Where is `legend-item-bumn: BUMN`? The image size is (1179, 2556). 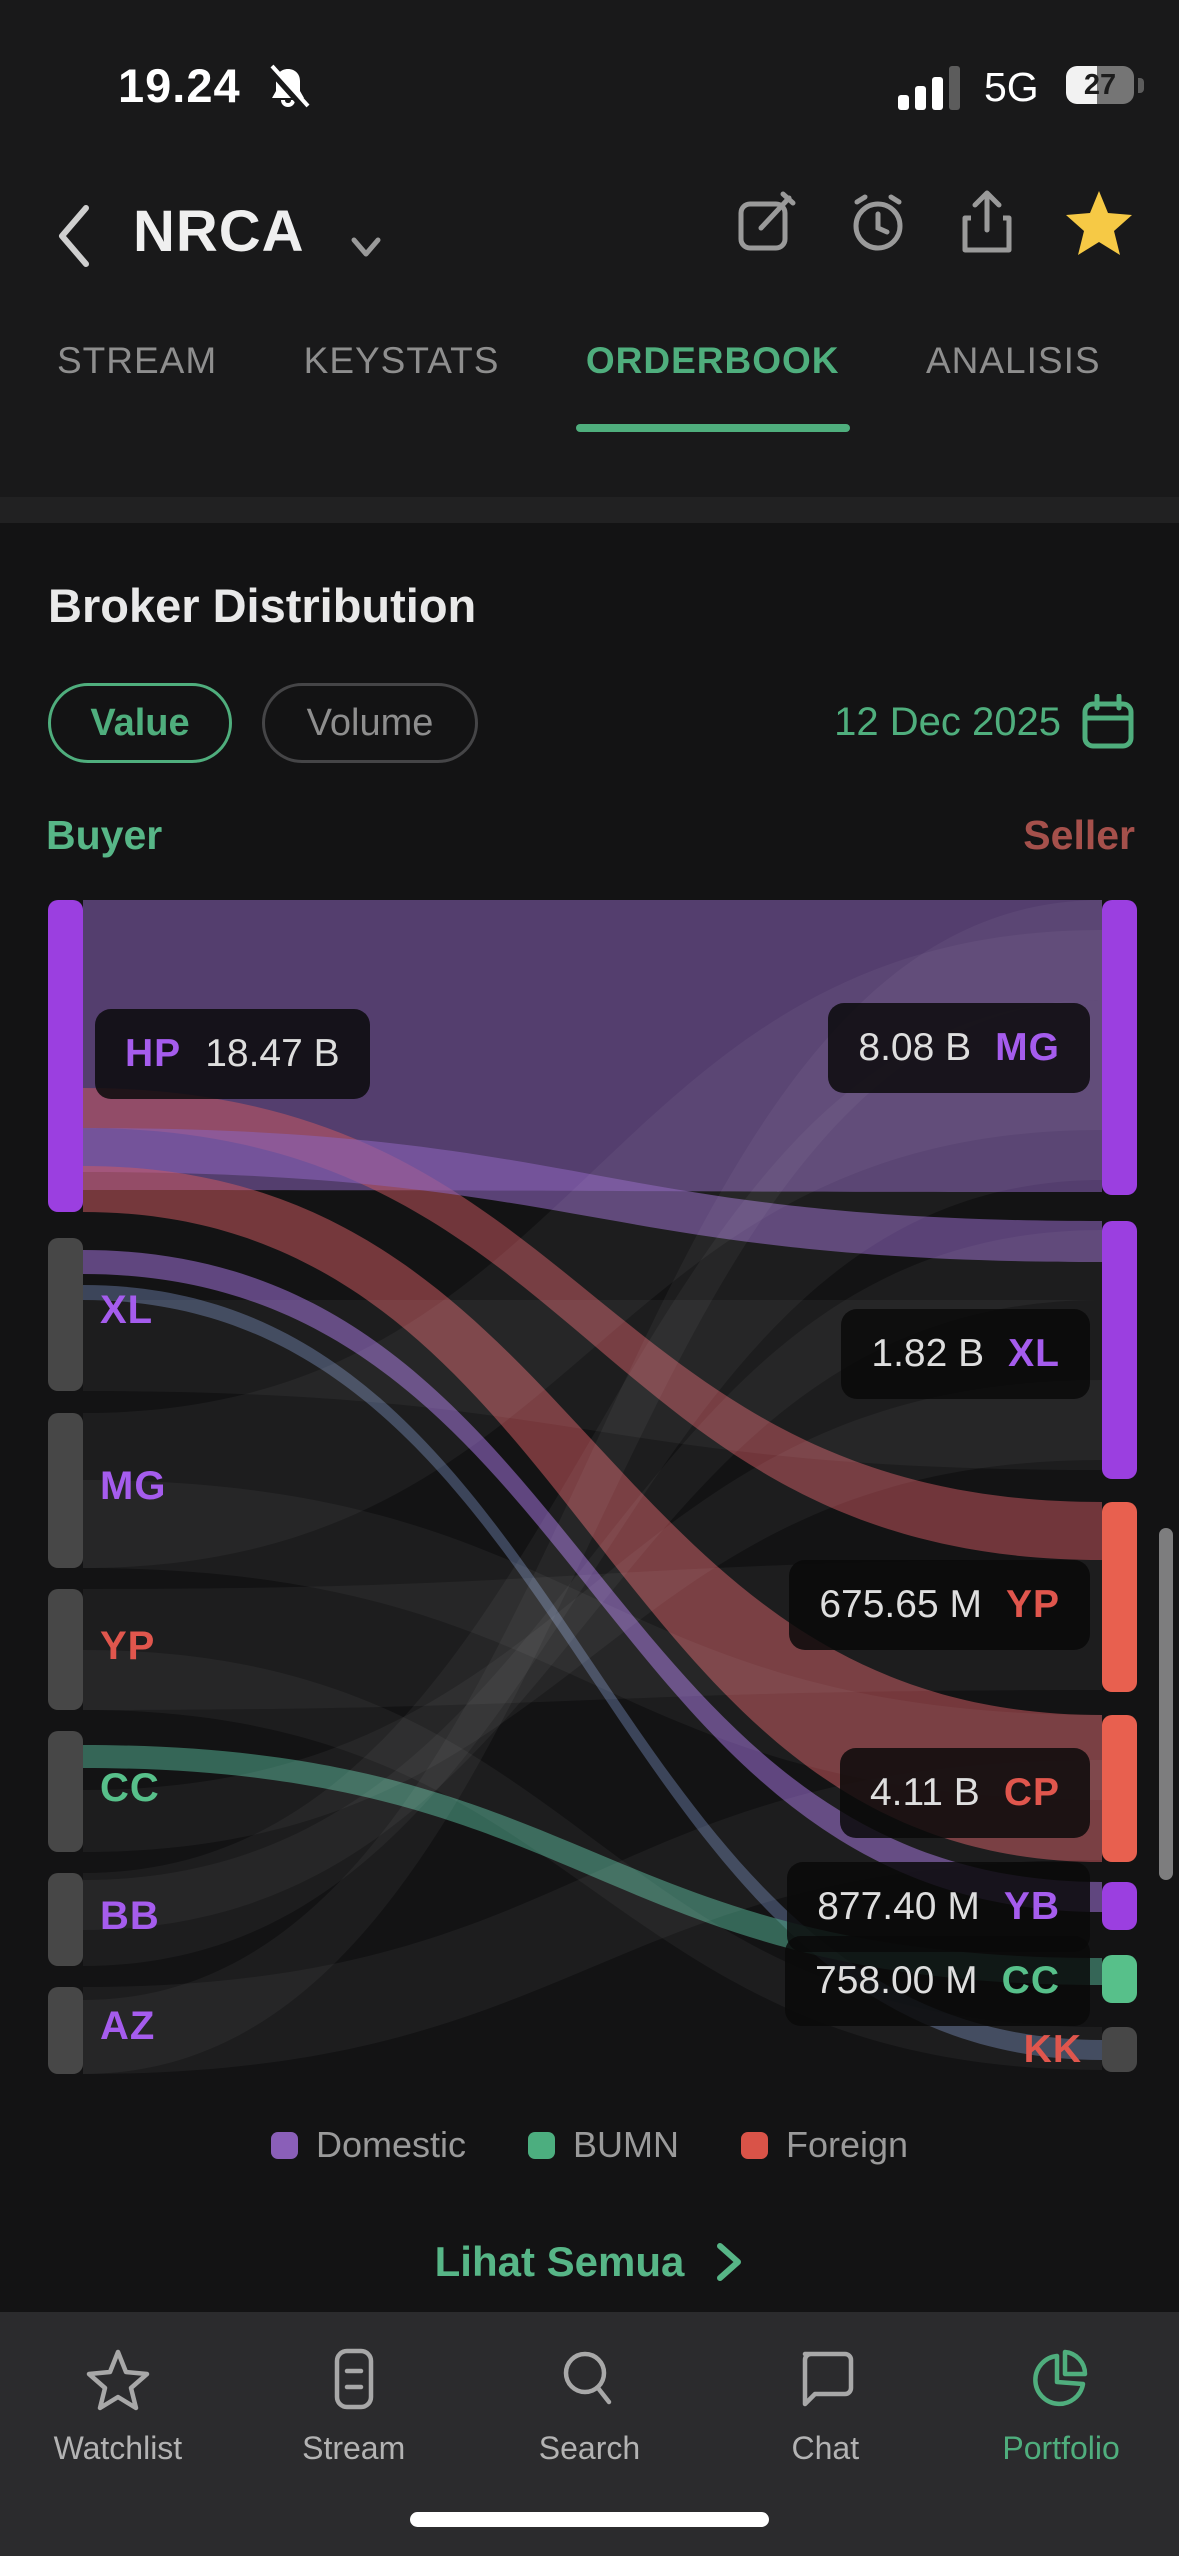 legend-item-bumn: BUMN is located at coordinates (603, 2145).